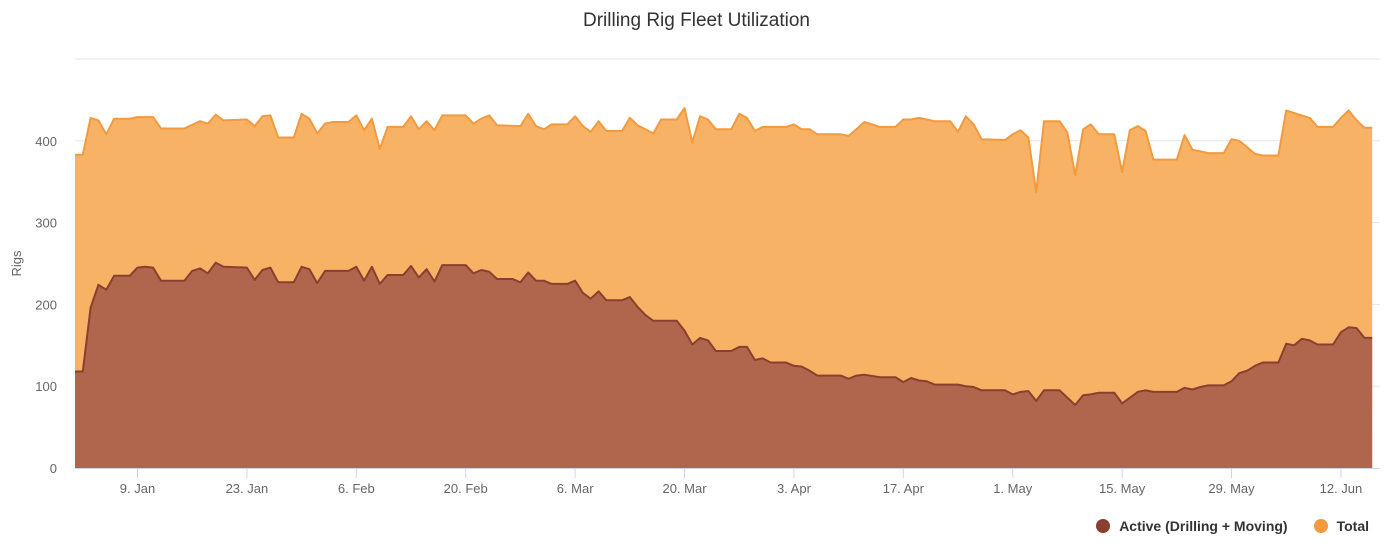  What do you see at coordinates (53, 468) in the screenshot?
I see `y-tick-label-0: 0` at bounding box center [53, 468].